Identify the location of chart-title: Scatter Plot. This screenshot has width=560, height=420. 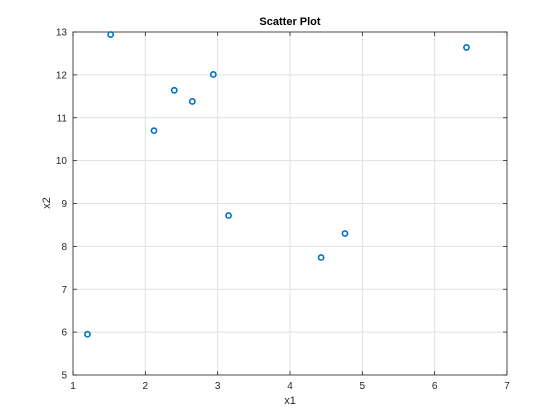
(289, 22).